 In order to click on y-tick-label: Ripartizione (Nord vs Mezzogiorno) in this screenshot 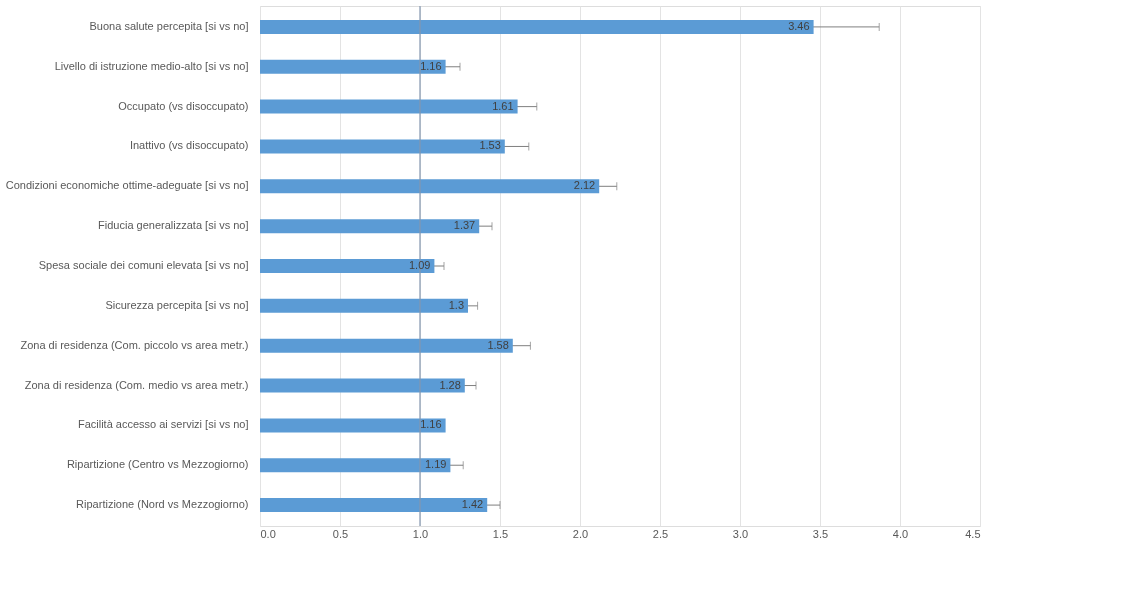, I will do `click(162, 504)`.